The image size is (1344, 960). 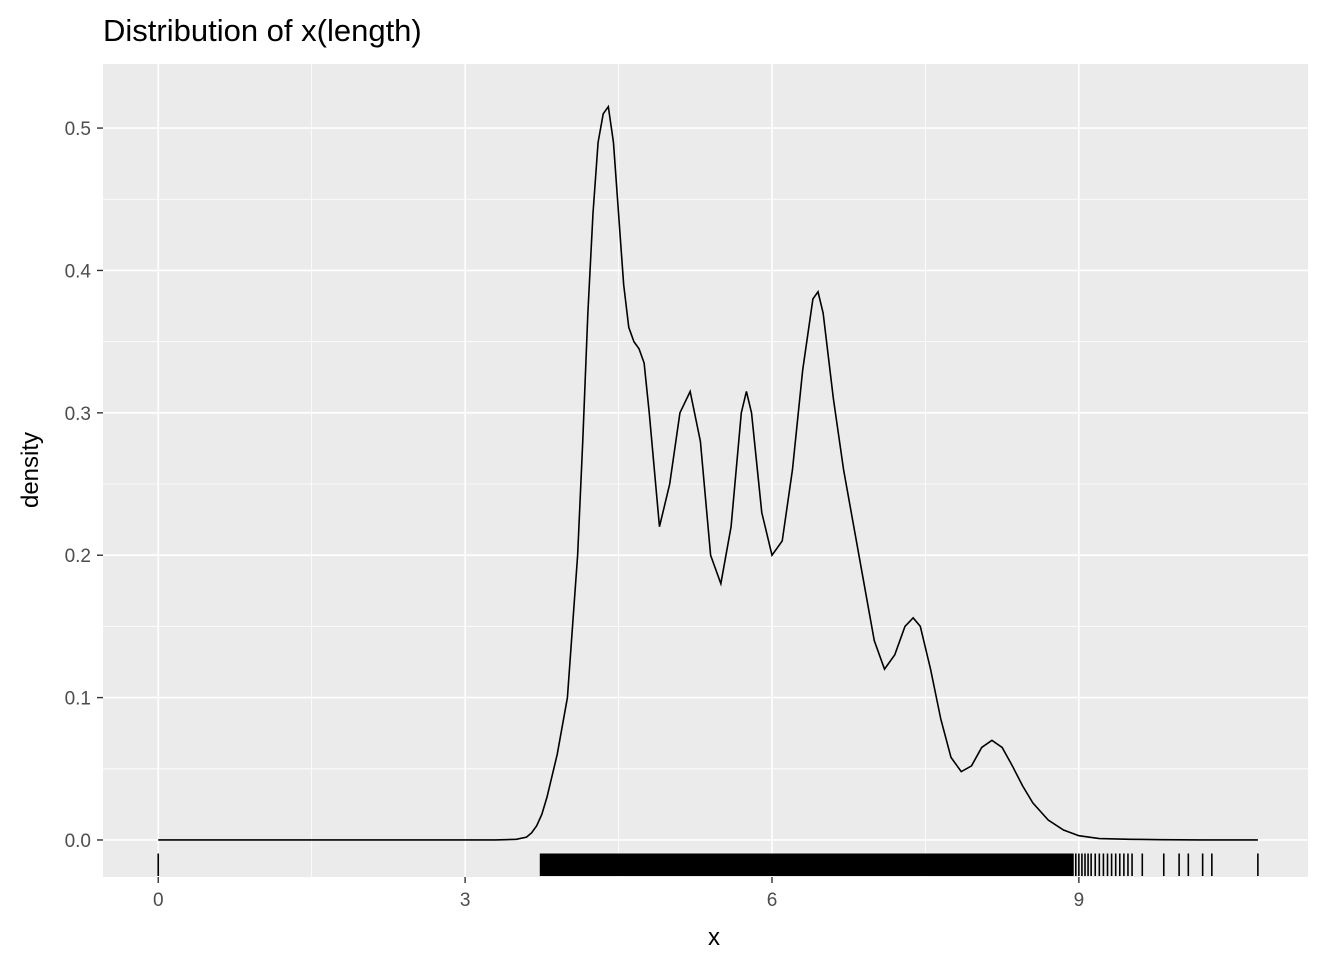 I want to click on y-tick-label: 0.4, so click(x=78, y=271).